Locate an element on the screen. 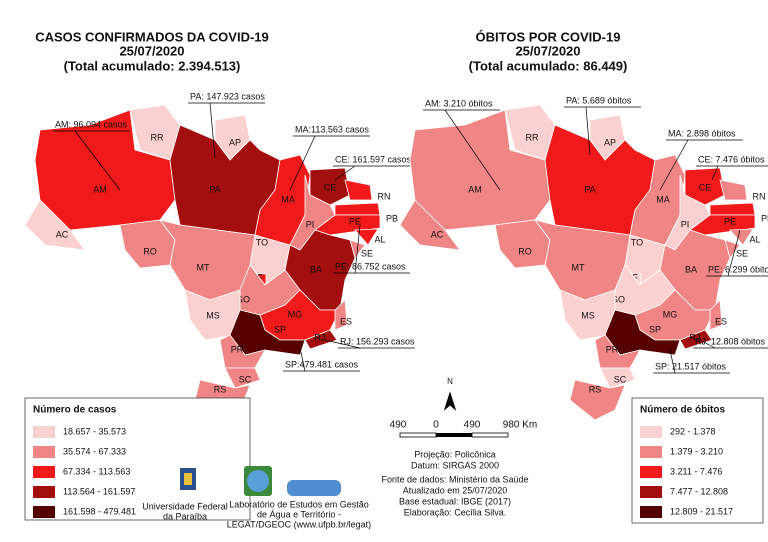 The image size is (768, 542). callout: PA: 147.923 casos is located at coordinates (227, 96).